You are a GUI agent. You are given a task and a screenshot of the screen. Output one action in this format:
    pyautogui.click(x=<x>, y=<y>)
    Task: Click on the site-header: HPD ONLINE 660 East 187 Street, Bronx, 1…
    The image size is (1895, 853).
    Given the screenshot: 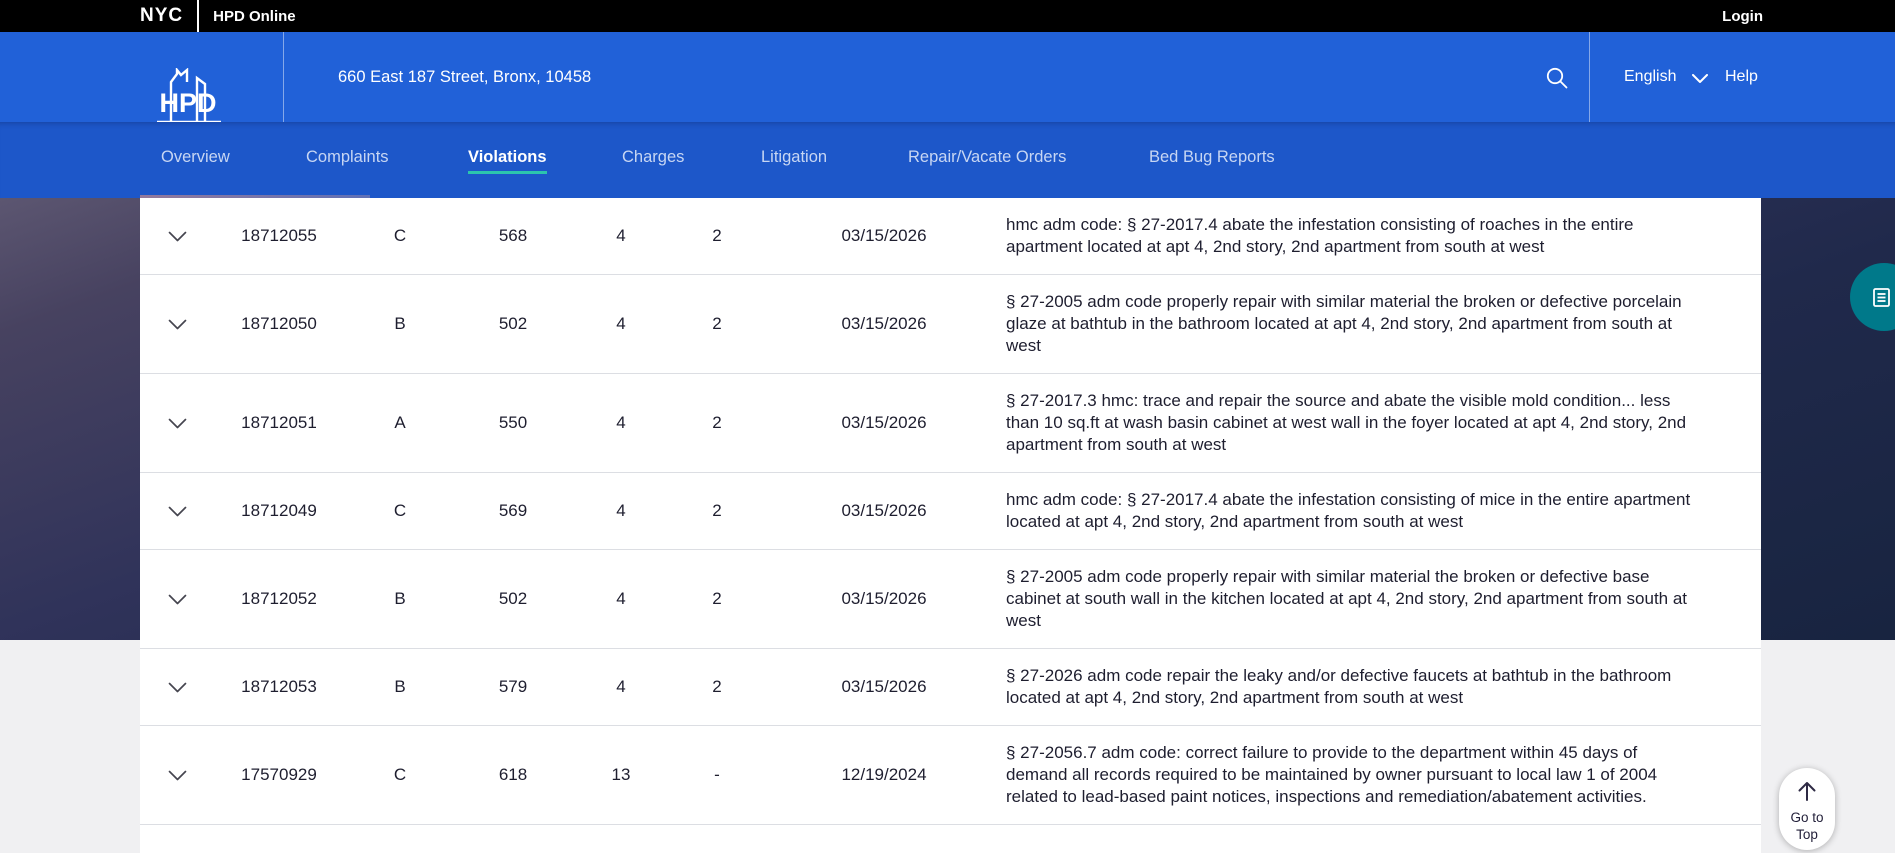 What is the action you would take?
    pyautogui.click(x=947, y=84)
    